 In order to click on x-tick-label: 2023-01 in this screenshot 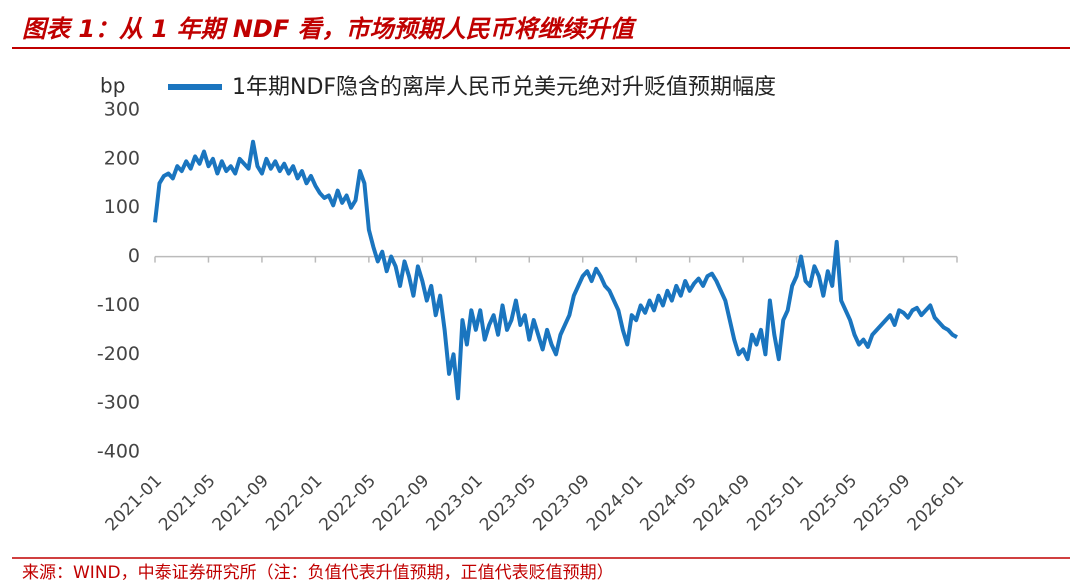, I will do `click(455, 503)`.